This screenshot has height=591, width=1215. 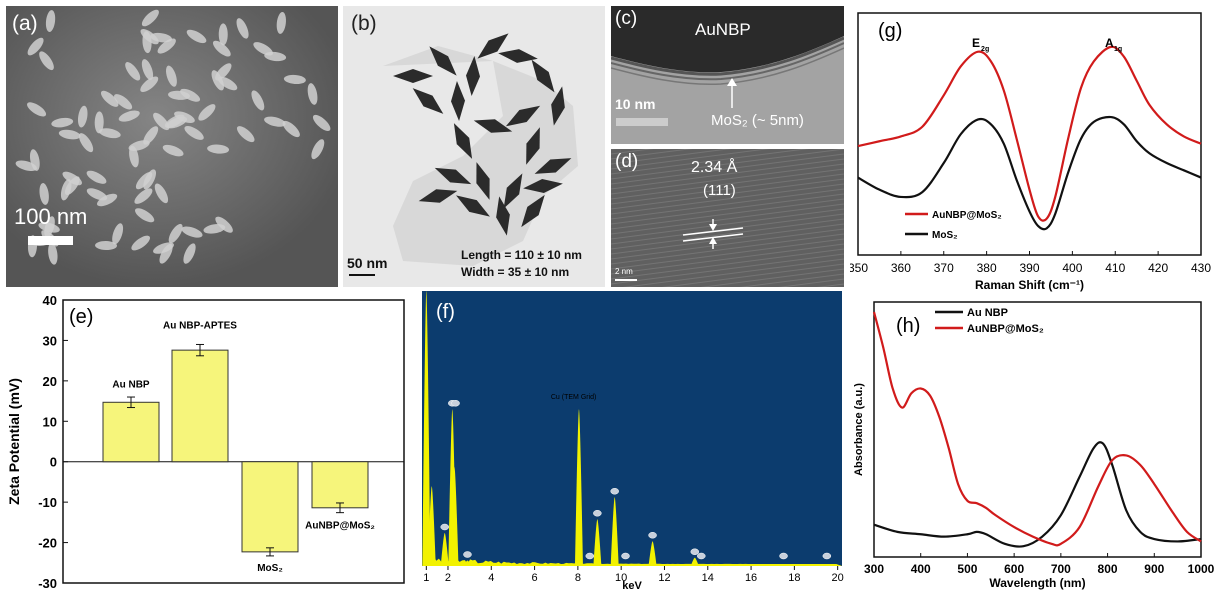 What do you see at coordinates (578, 578) in the screenshot?
I see `x-tick-label-f: 8` at bounding box center [578, 578].